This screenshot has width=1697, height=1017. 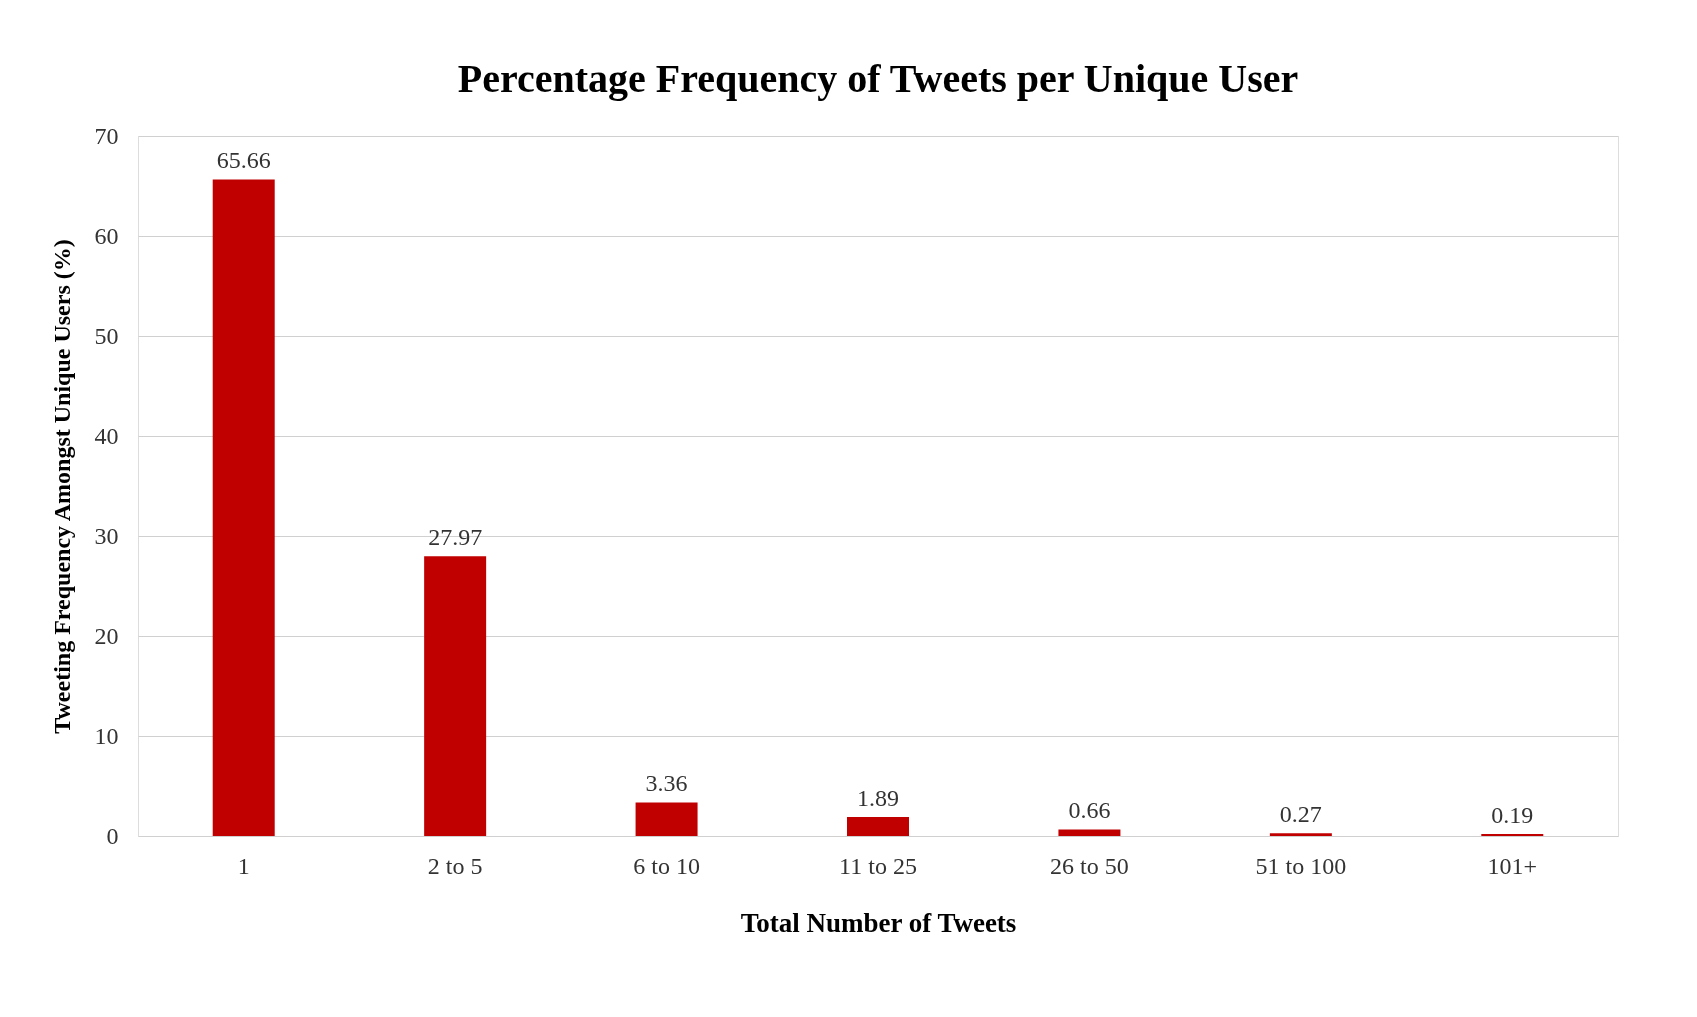 What do you see at coordinates (243, 160) in the screenshot?
I see `data-label: 65.66` at bounding box center [243, 160].